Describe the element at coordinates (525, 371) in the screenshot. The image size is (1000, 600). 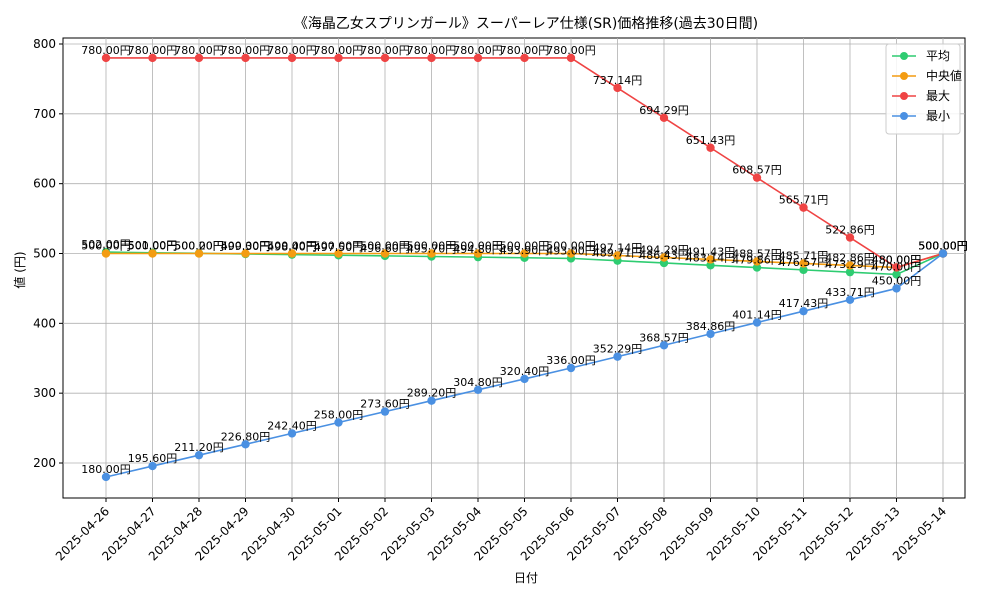
I see `data-label: 320.40円` at that location.